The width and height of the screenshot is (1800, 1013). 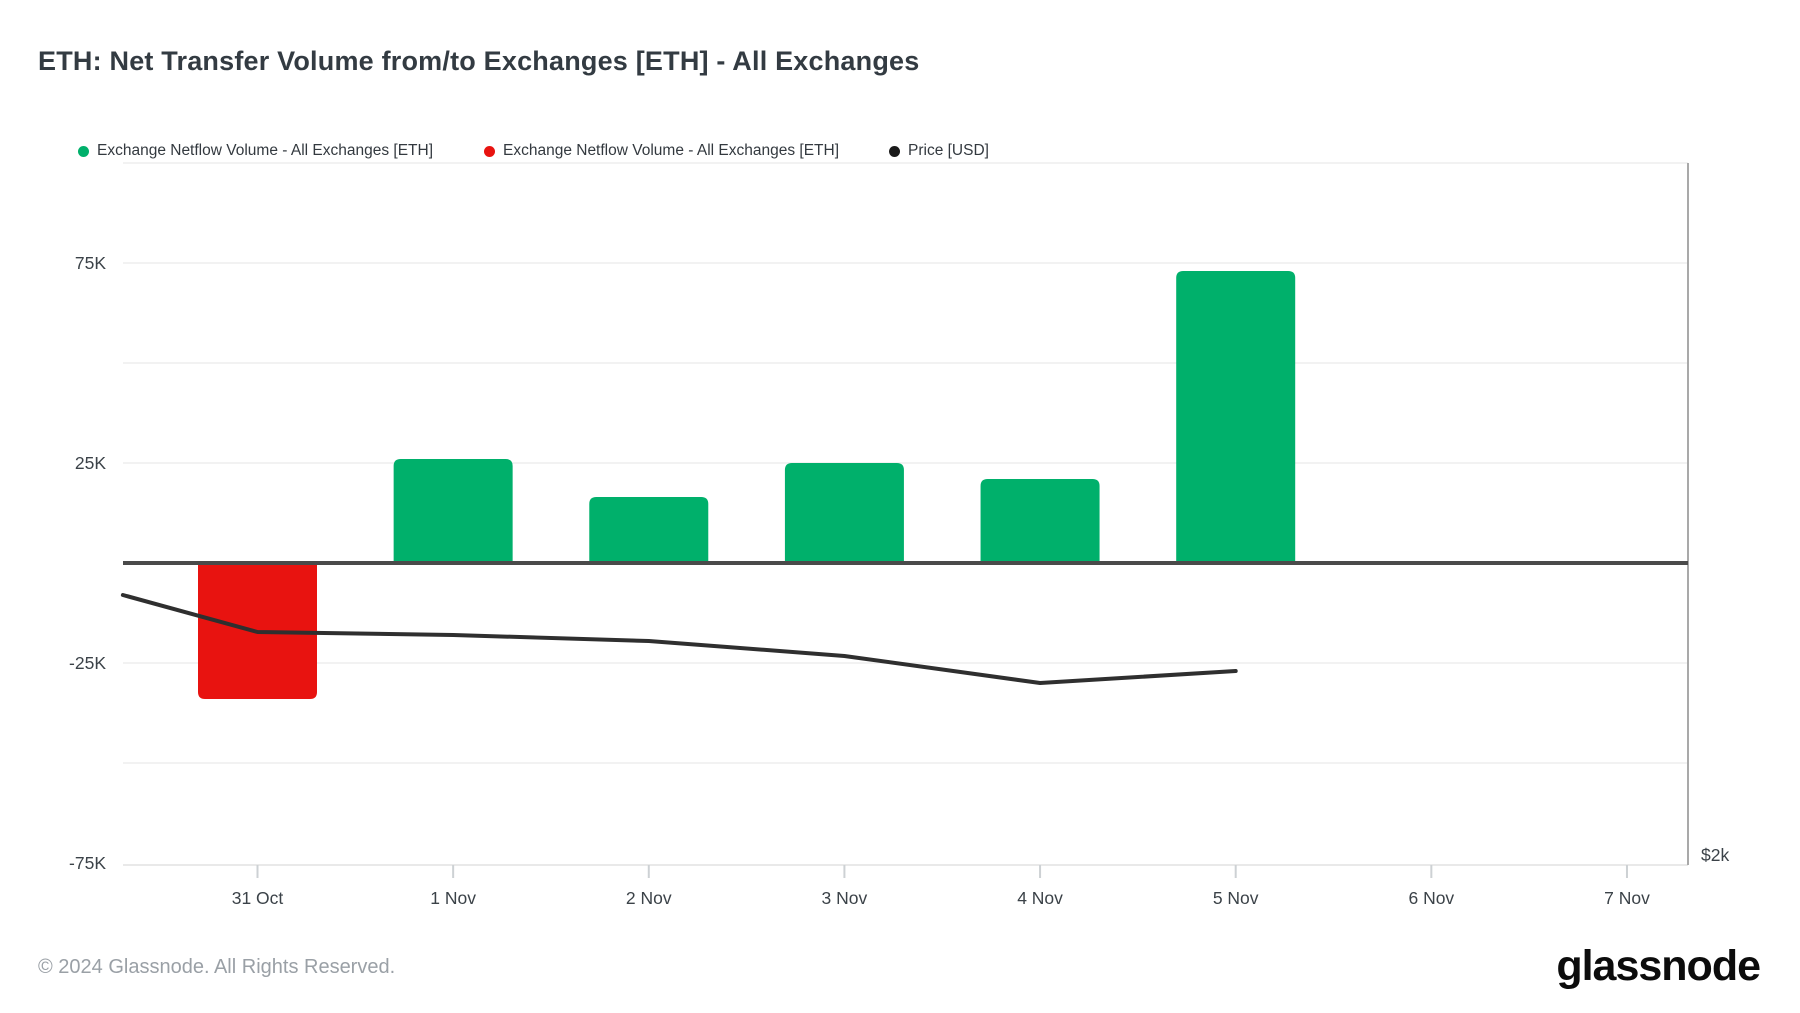 What do you see at coordinates (1040, 898) in the screenshot?
I see `x-tick-label: 4 Nov` at bounding box center [1040, 898].